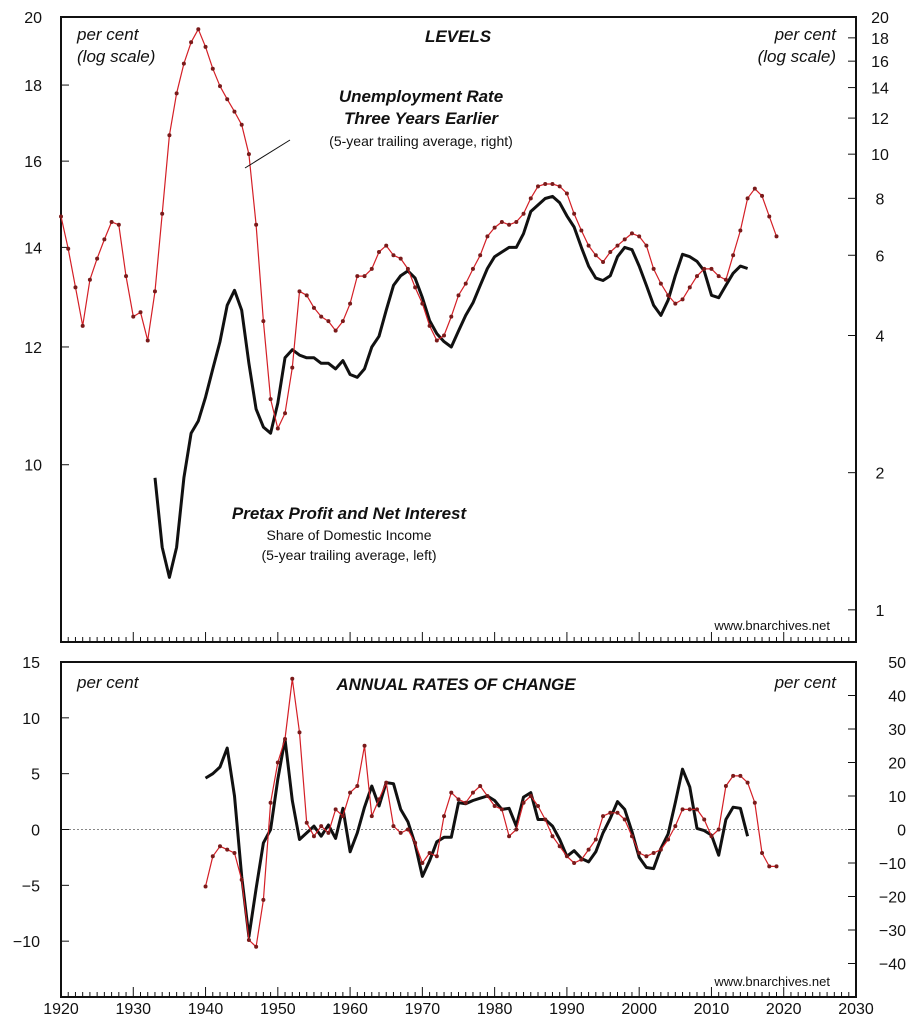  What do you see at coordinates (897, 764) in the screenshot?
I see `right-tick-label: 20` at bounding box center [897, 764].